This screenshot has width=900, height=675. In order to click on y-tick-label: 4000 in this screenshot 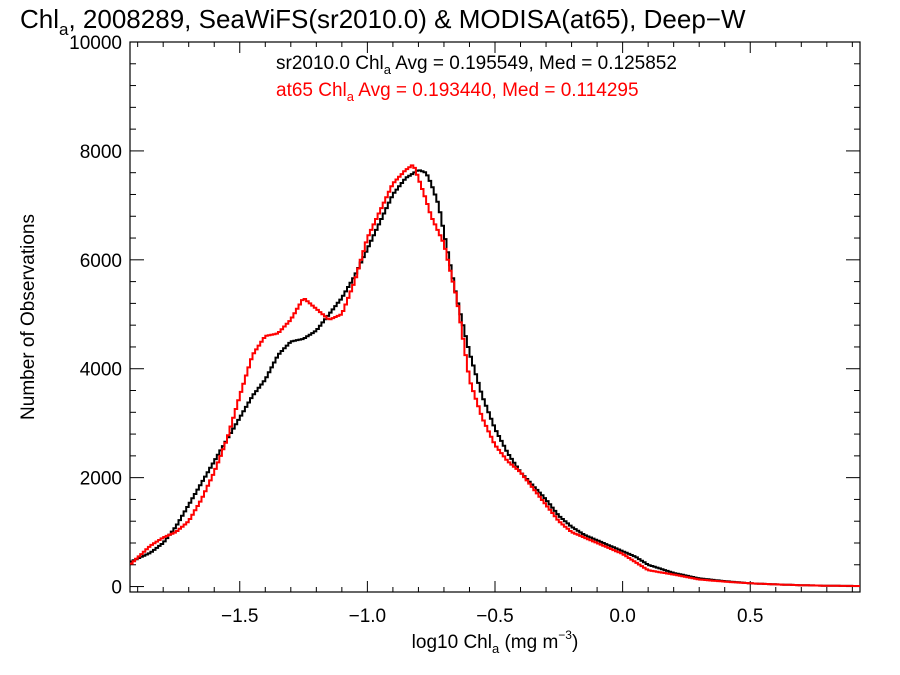, I will do `click(101, 370)`.